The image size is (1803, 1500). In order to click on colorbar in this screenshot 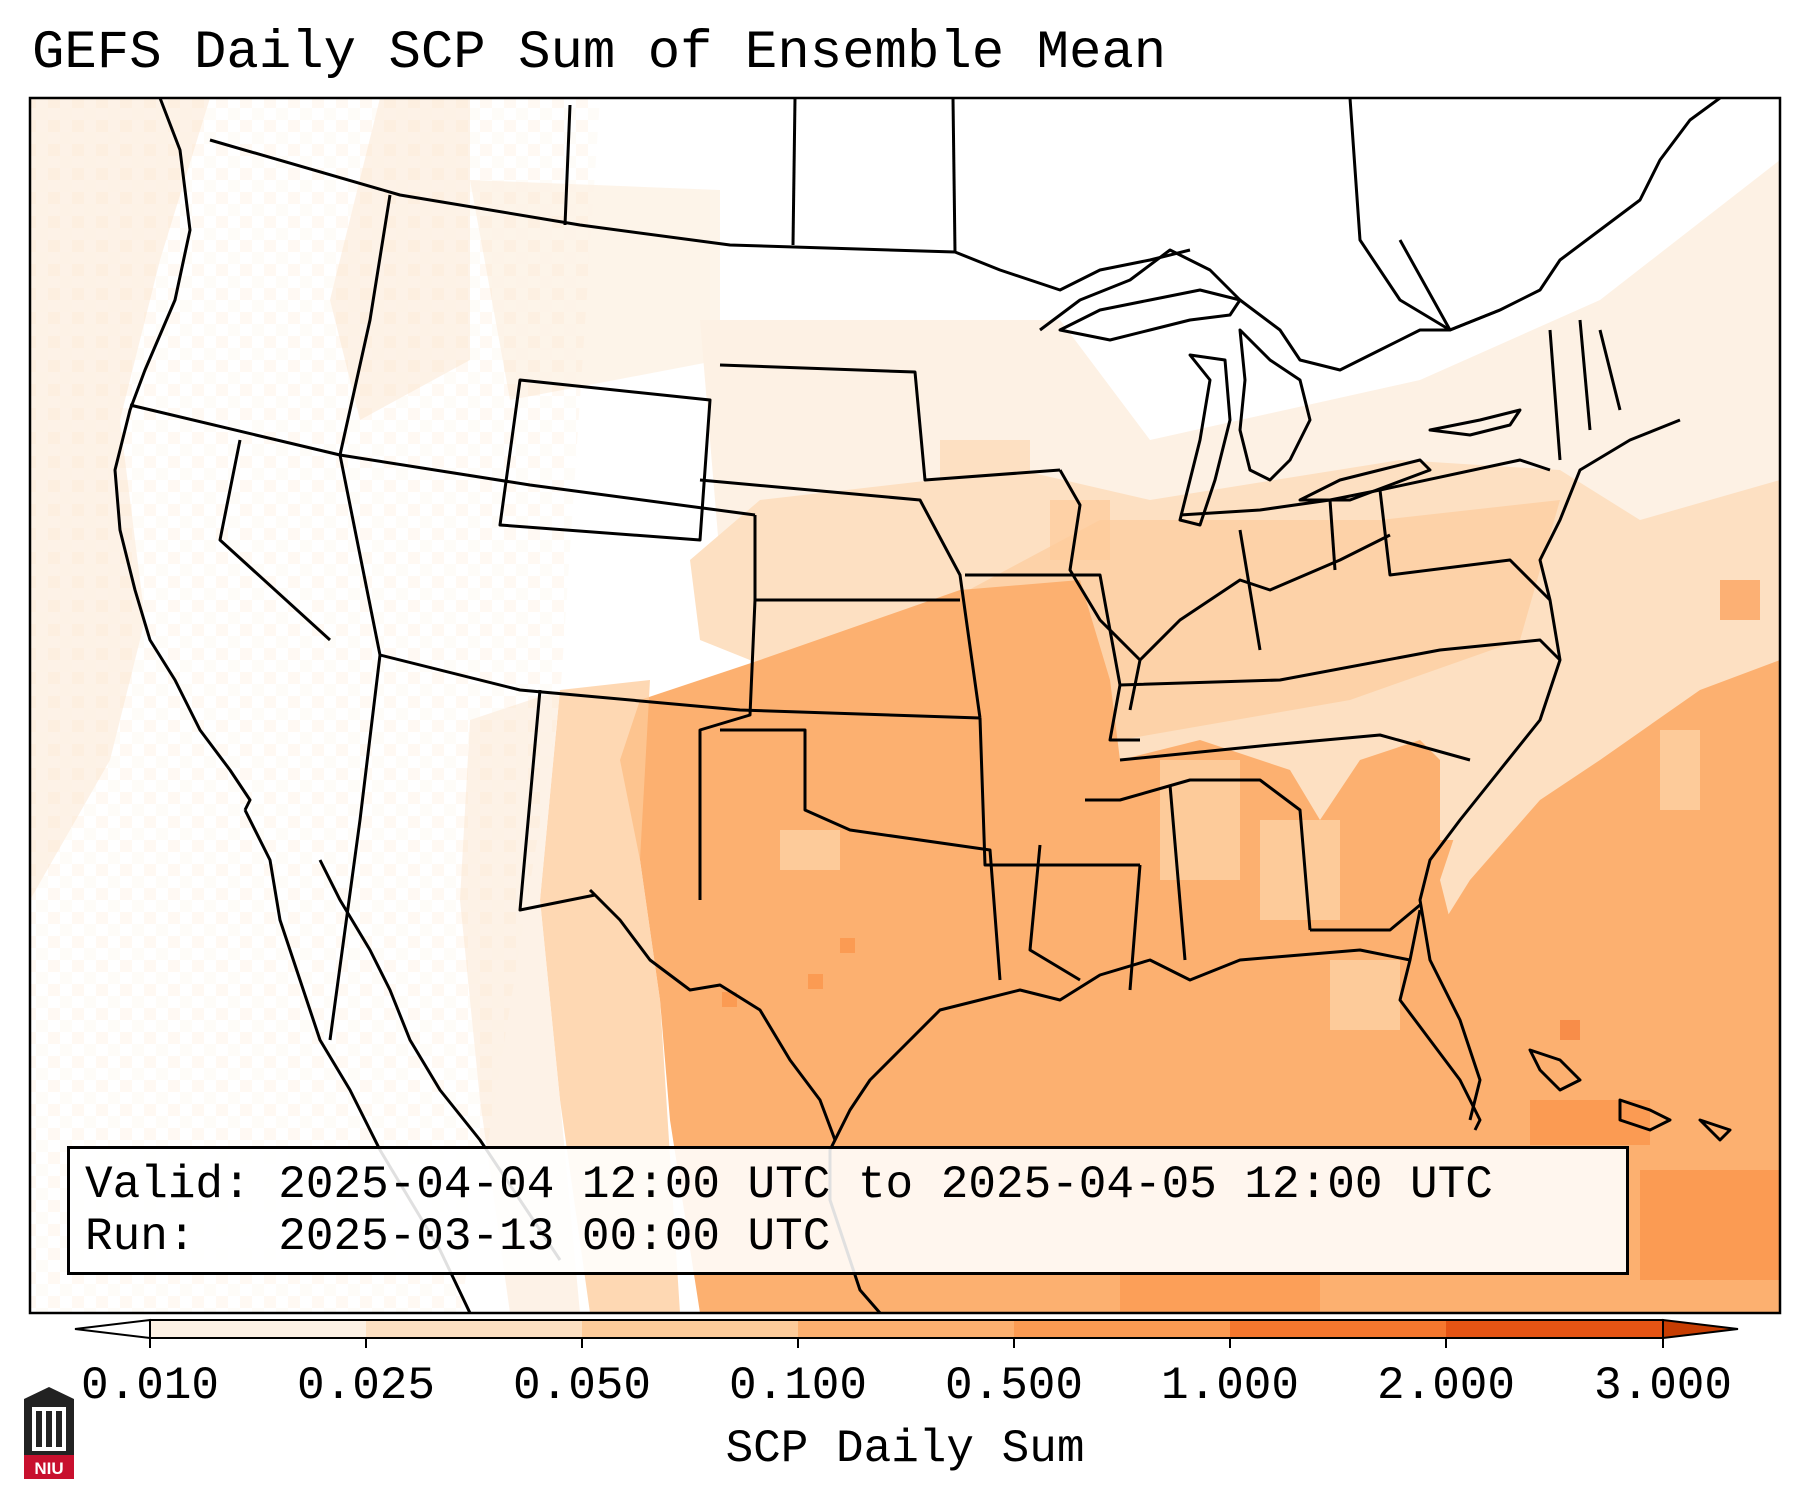, I will do `click(906, 1333)`.